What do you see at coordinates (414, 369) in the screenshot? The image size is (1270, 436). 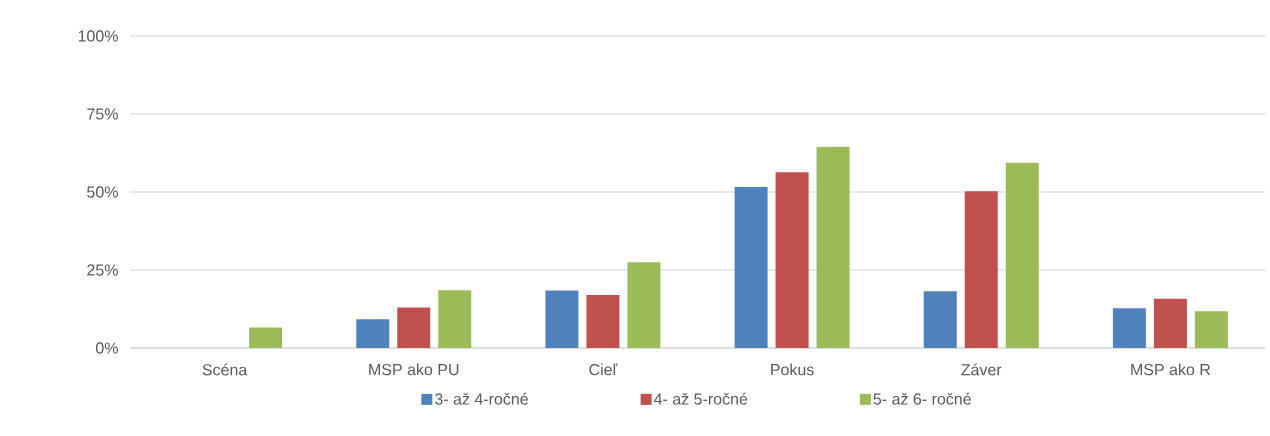 I see `x-tick-label: MSP ako PU` at bounding box center [414, 369].